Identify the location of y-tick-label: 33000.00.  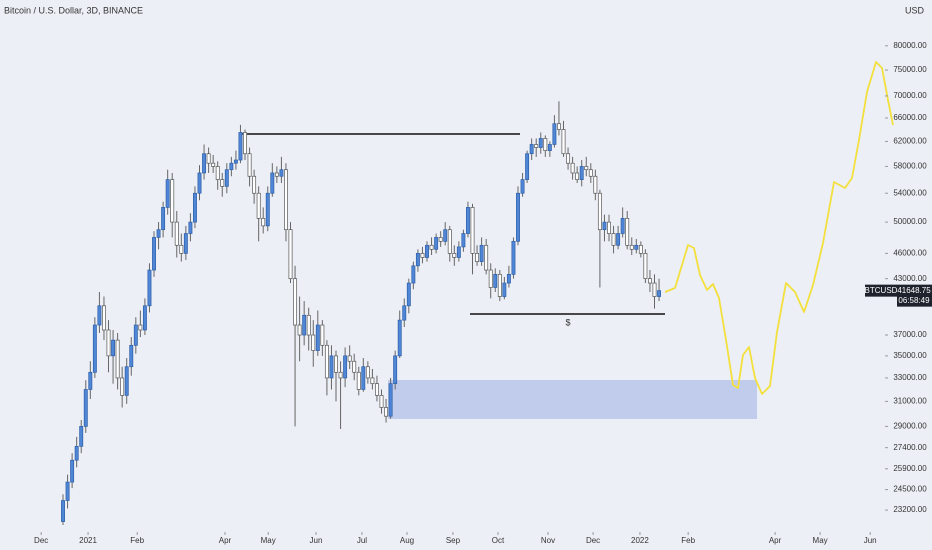
(910, 377).